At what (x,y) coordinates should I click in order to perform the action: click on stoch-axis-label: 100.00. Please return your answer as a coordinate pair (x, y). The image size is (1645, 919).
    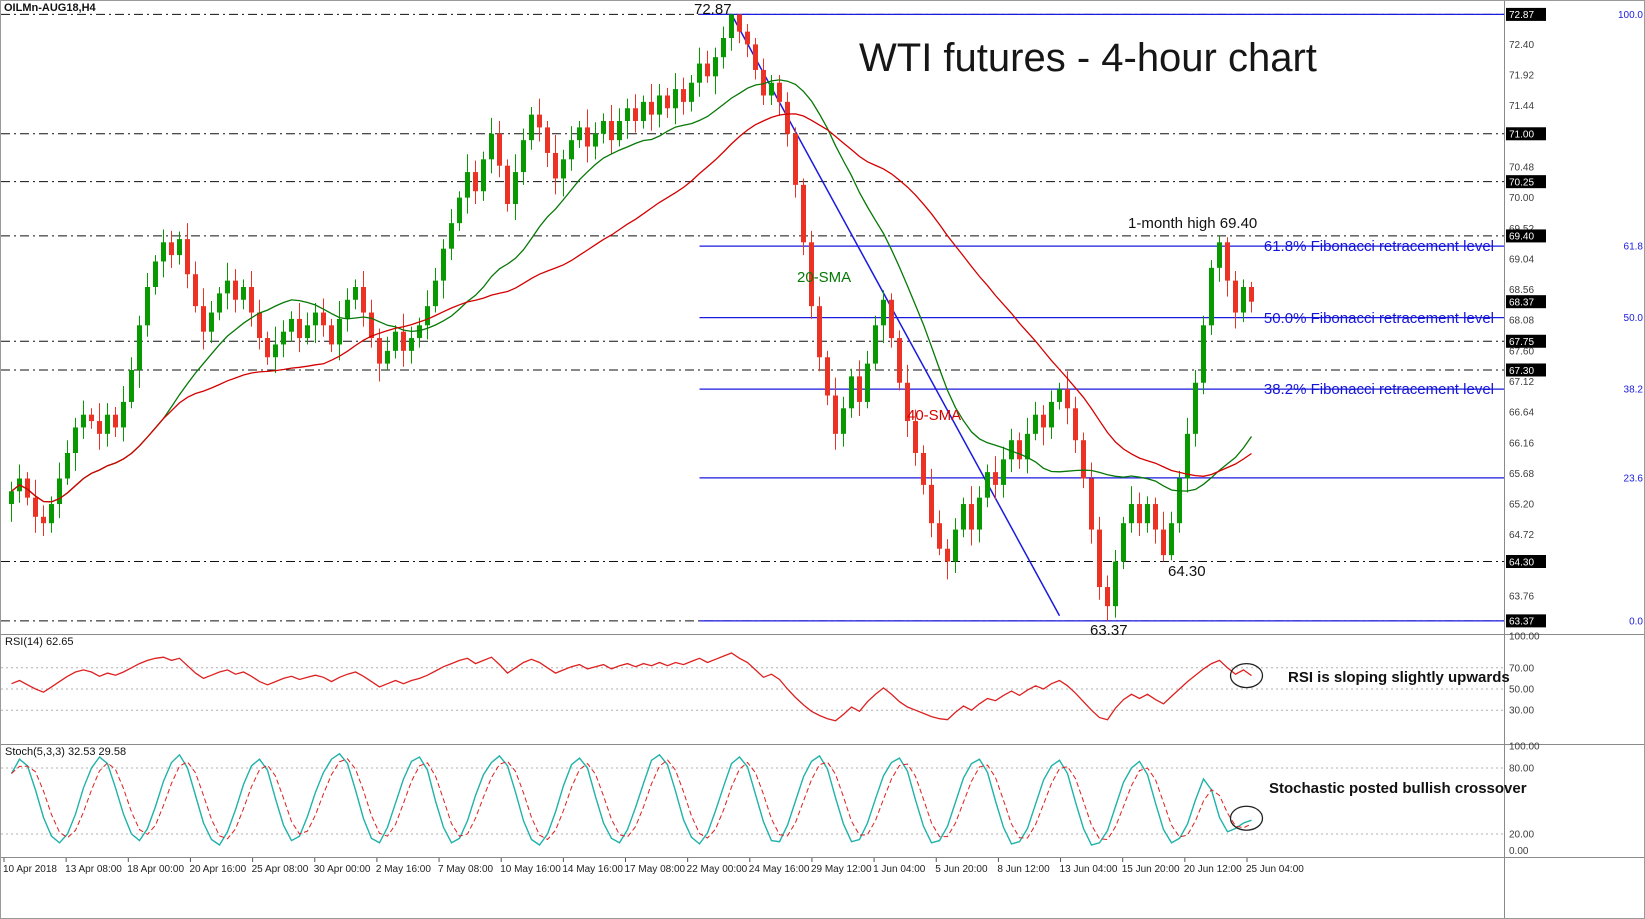
    Looking at the image, I should click on (1524, 747).